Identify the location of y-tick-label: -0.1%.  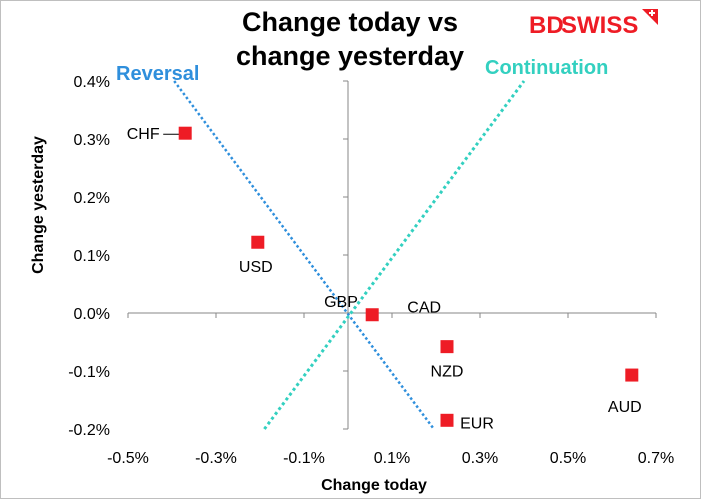
(89, 372).